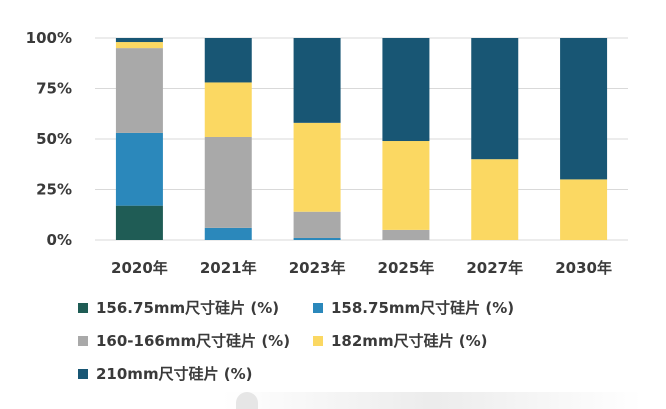 The height and width of the screenshot is (409, 666). Describe the element at coordinates (83, 340) in the screenshot. I see `legend-swatch-160-166mm` at that location.